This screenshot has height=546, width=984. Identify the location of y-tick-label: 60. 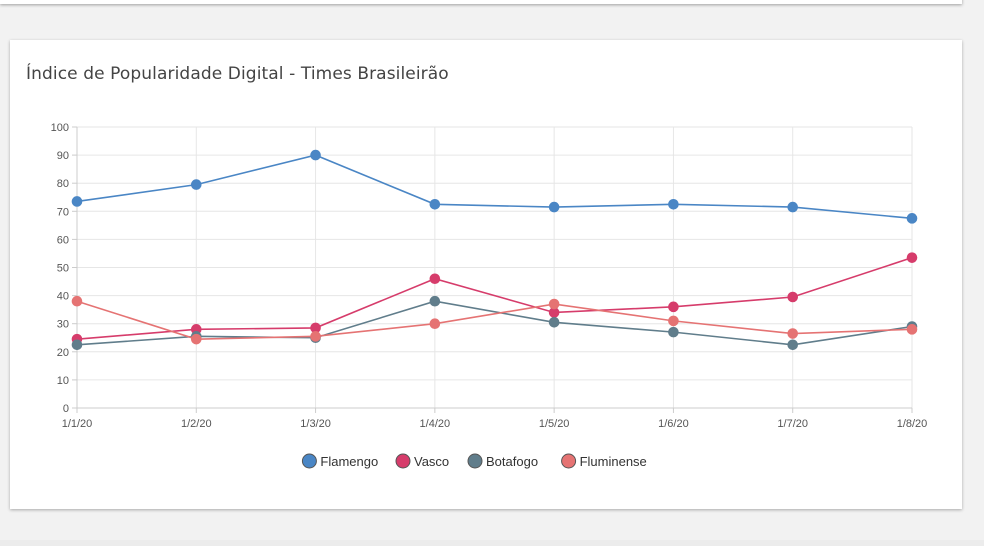
(63, 240).